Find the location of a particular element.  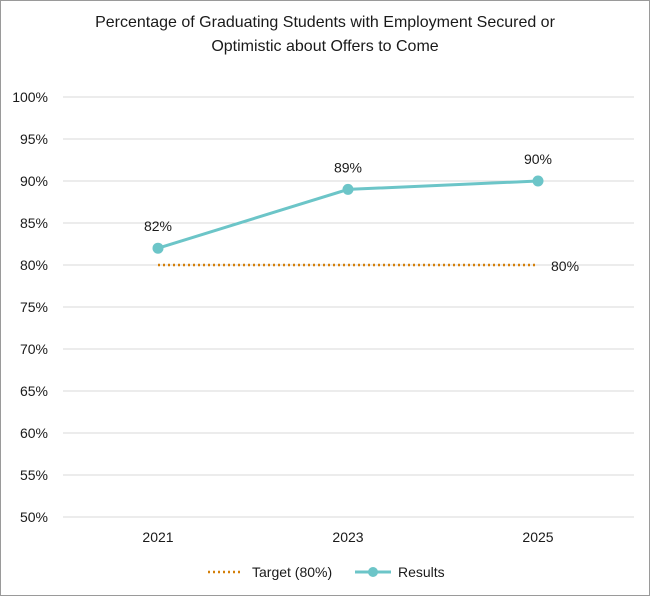

x-axis-ticks: 2021 2023 2025 is located at coordinates (347, 537).